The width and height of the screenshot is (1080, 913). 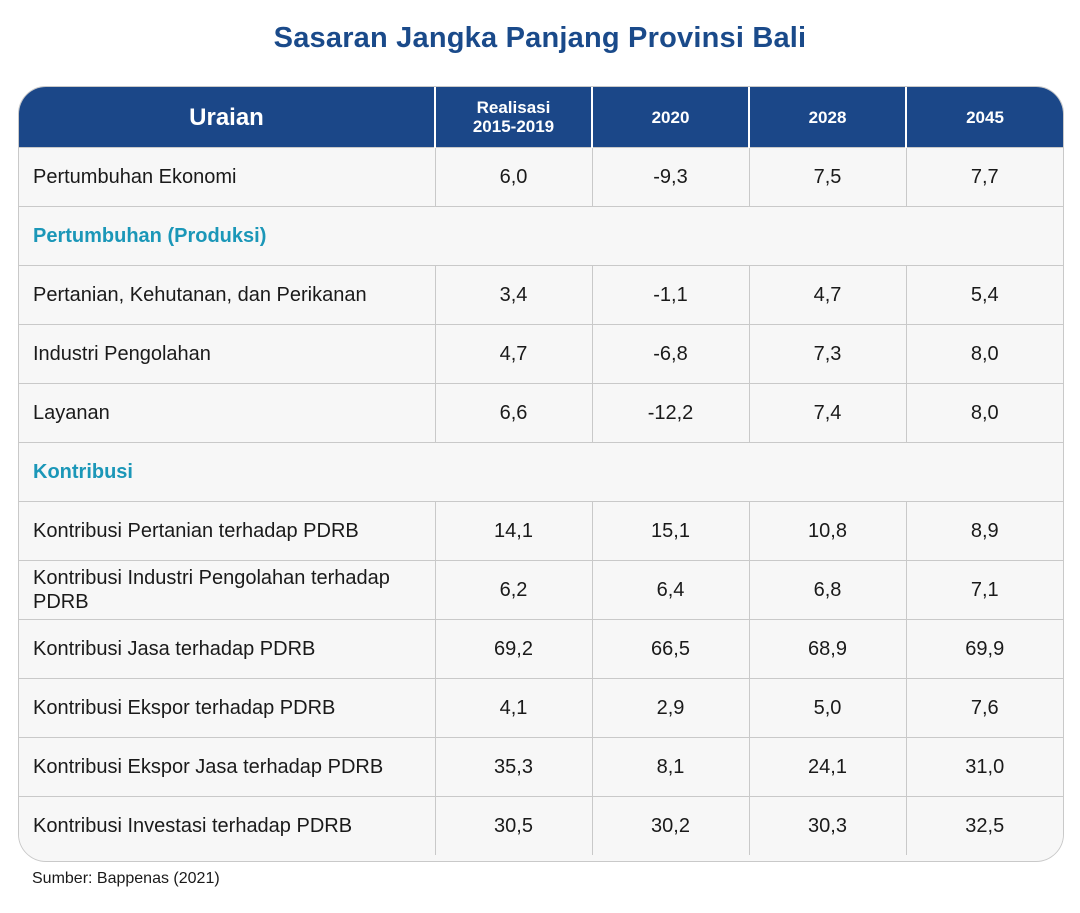 What do you see at coordinates (227, 767) in the screenshot?
I see `row-label: Kontribusi Ekspor Jasa terhadap PDRB` at bounding box center [227, 767].